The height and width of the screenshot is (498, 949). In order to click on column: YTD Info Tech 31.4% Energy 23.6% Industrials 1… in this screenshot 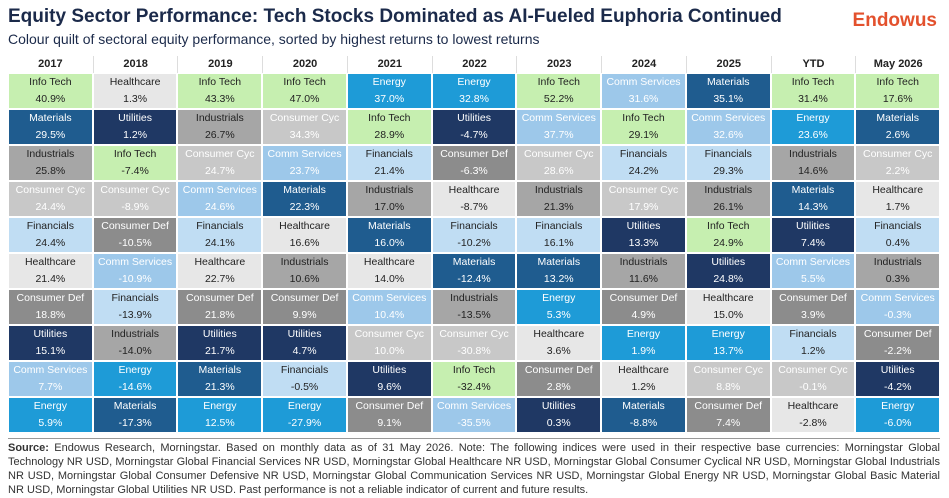, I will do `click(813, 244)`.